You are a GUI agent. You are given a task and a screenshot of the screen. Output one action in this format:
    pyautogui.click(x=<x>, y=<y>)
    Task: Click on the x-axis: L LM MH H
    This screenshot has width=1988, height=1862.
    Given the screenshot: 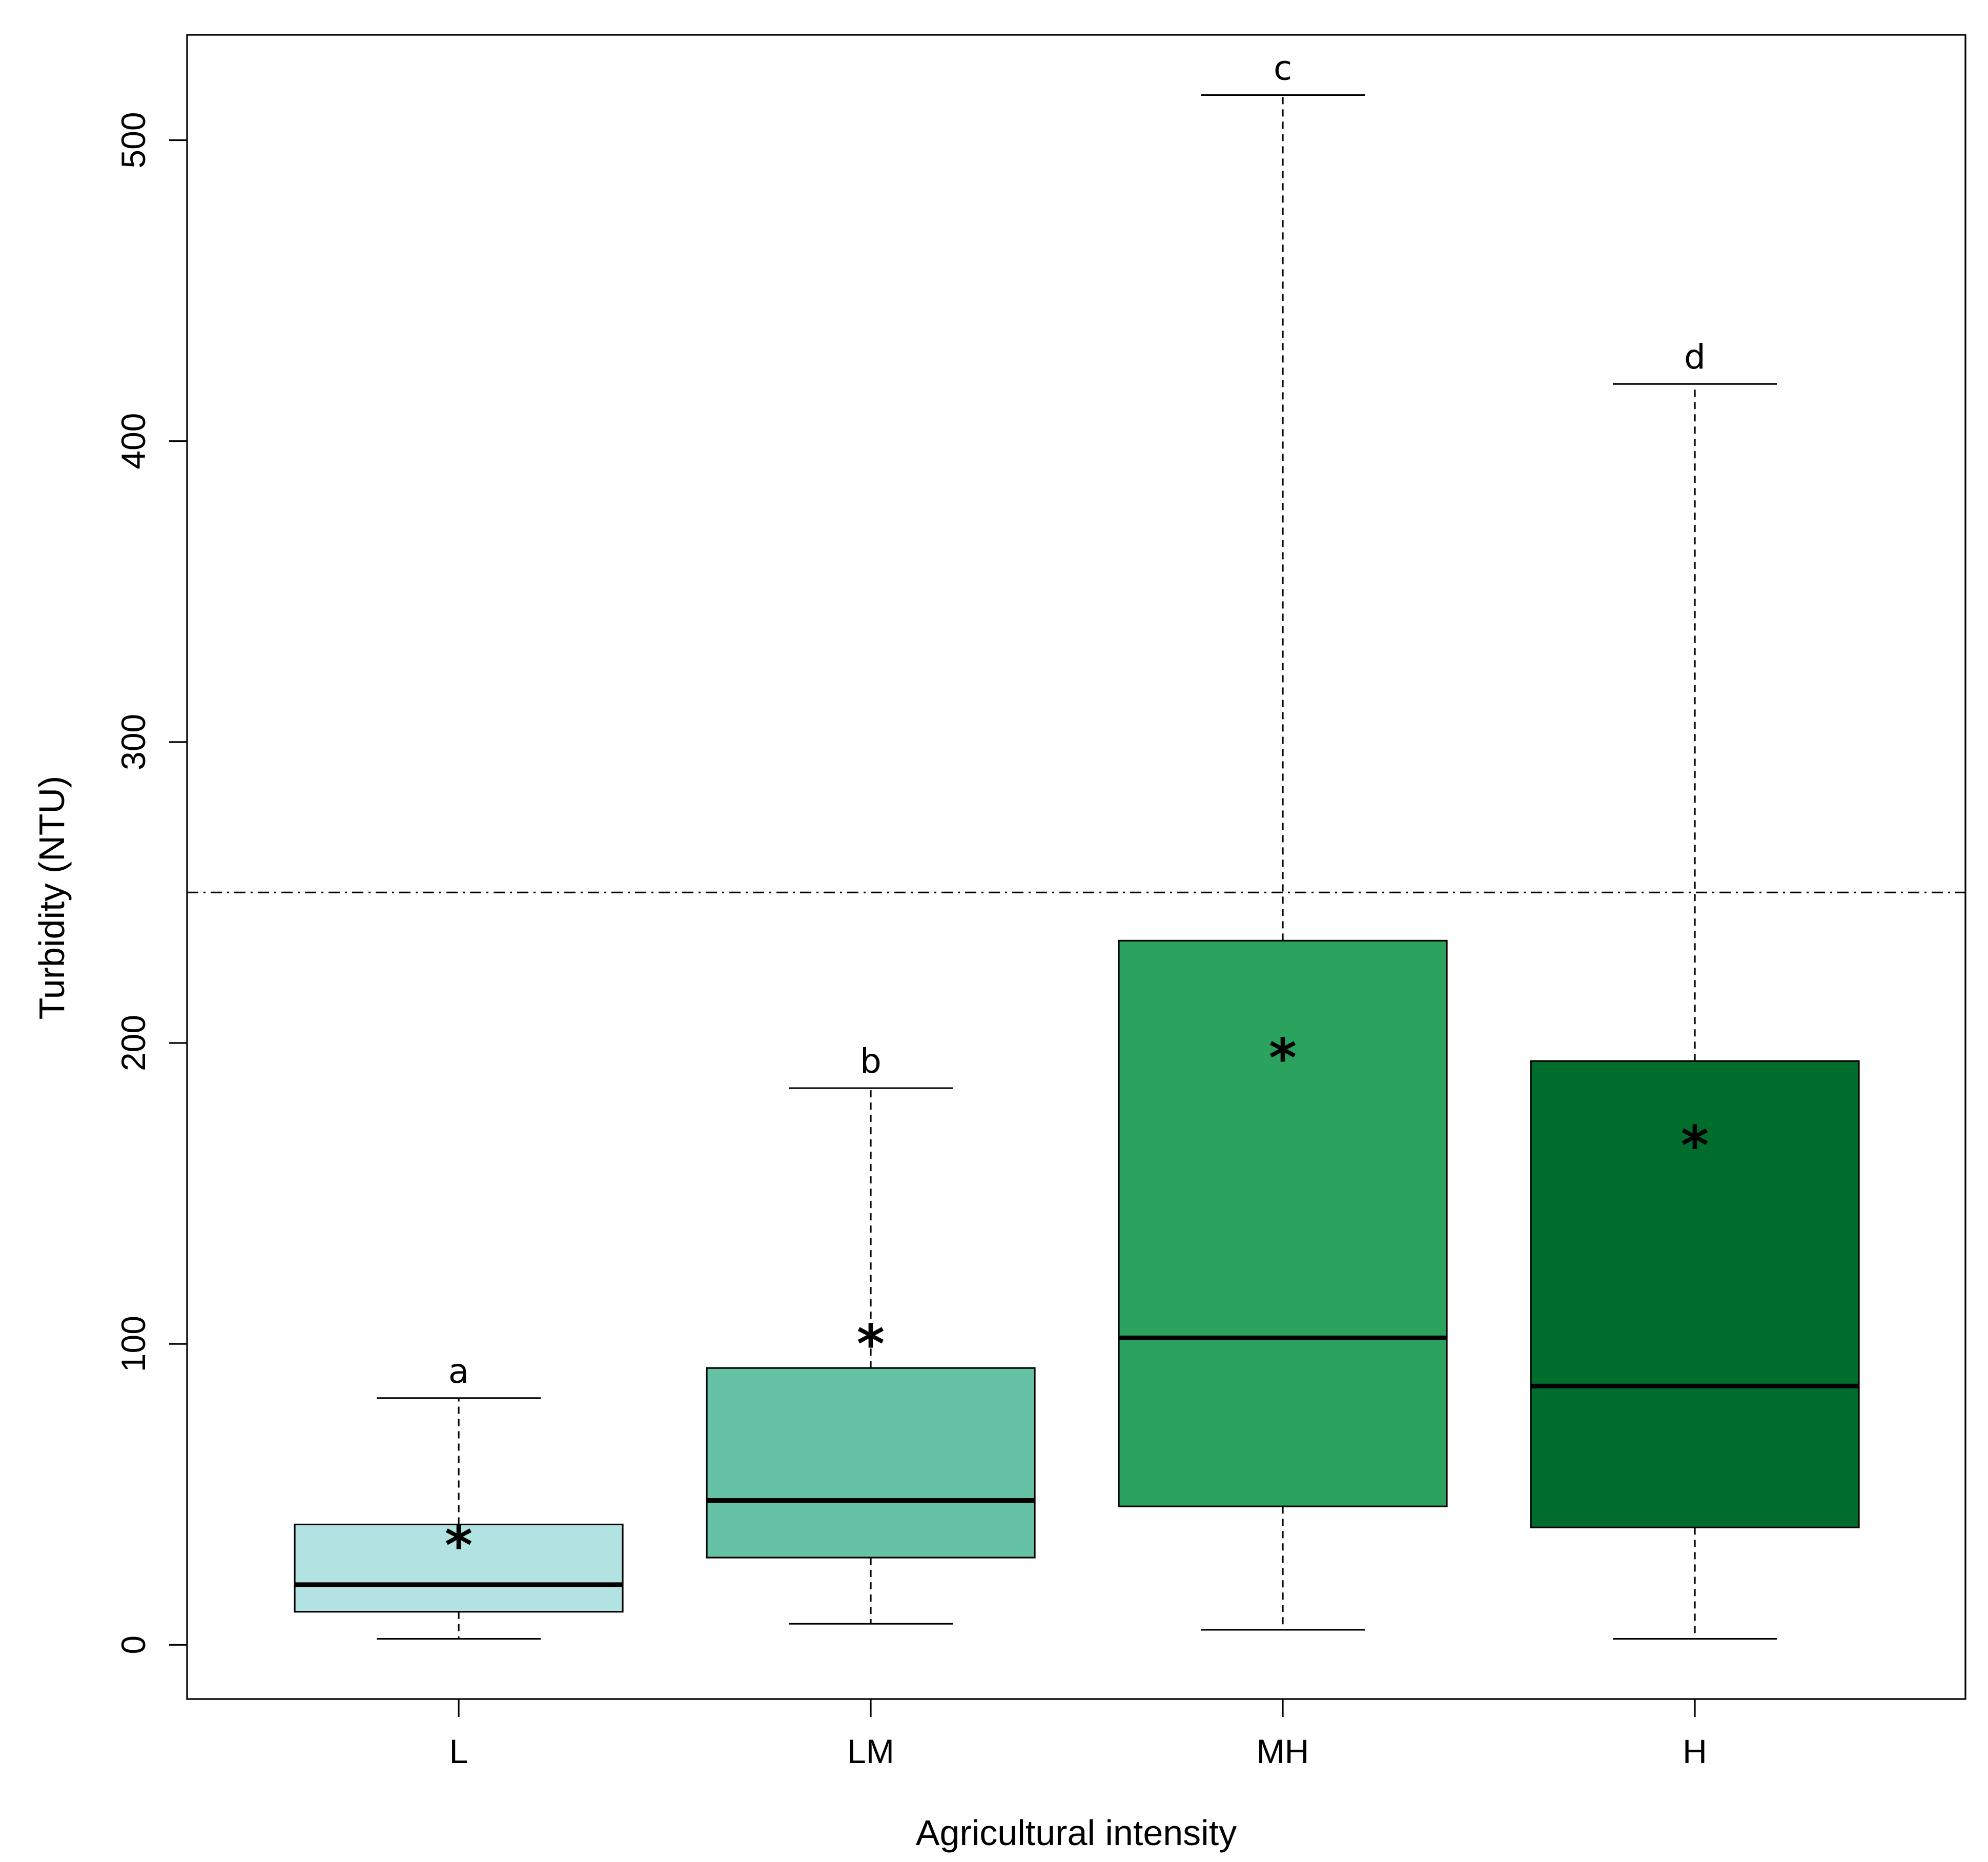 What is the action you would take?
    pyautogui.click(x=1078, y=1734)
    